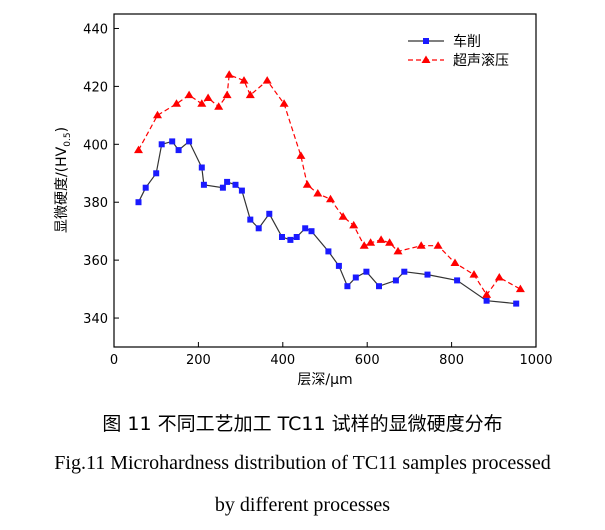 This screenshot has width=605, height=530. What do you see at coordinates (535, 360) in the screenshot?
I see `x-tick-label: 1000` at bounding box center [535, 360].